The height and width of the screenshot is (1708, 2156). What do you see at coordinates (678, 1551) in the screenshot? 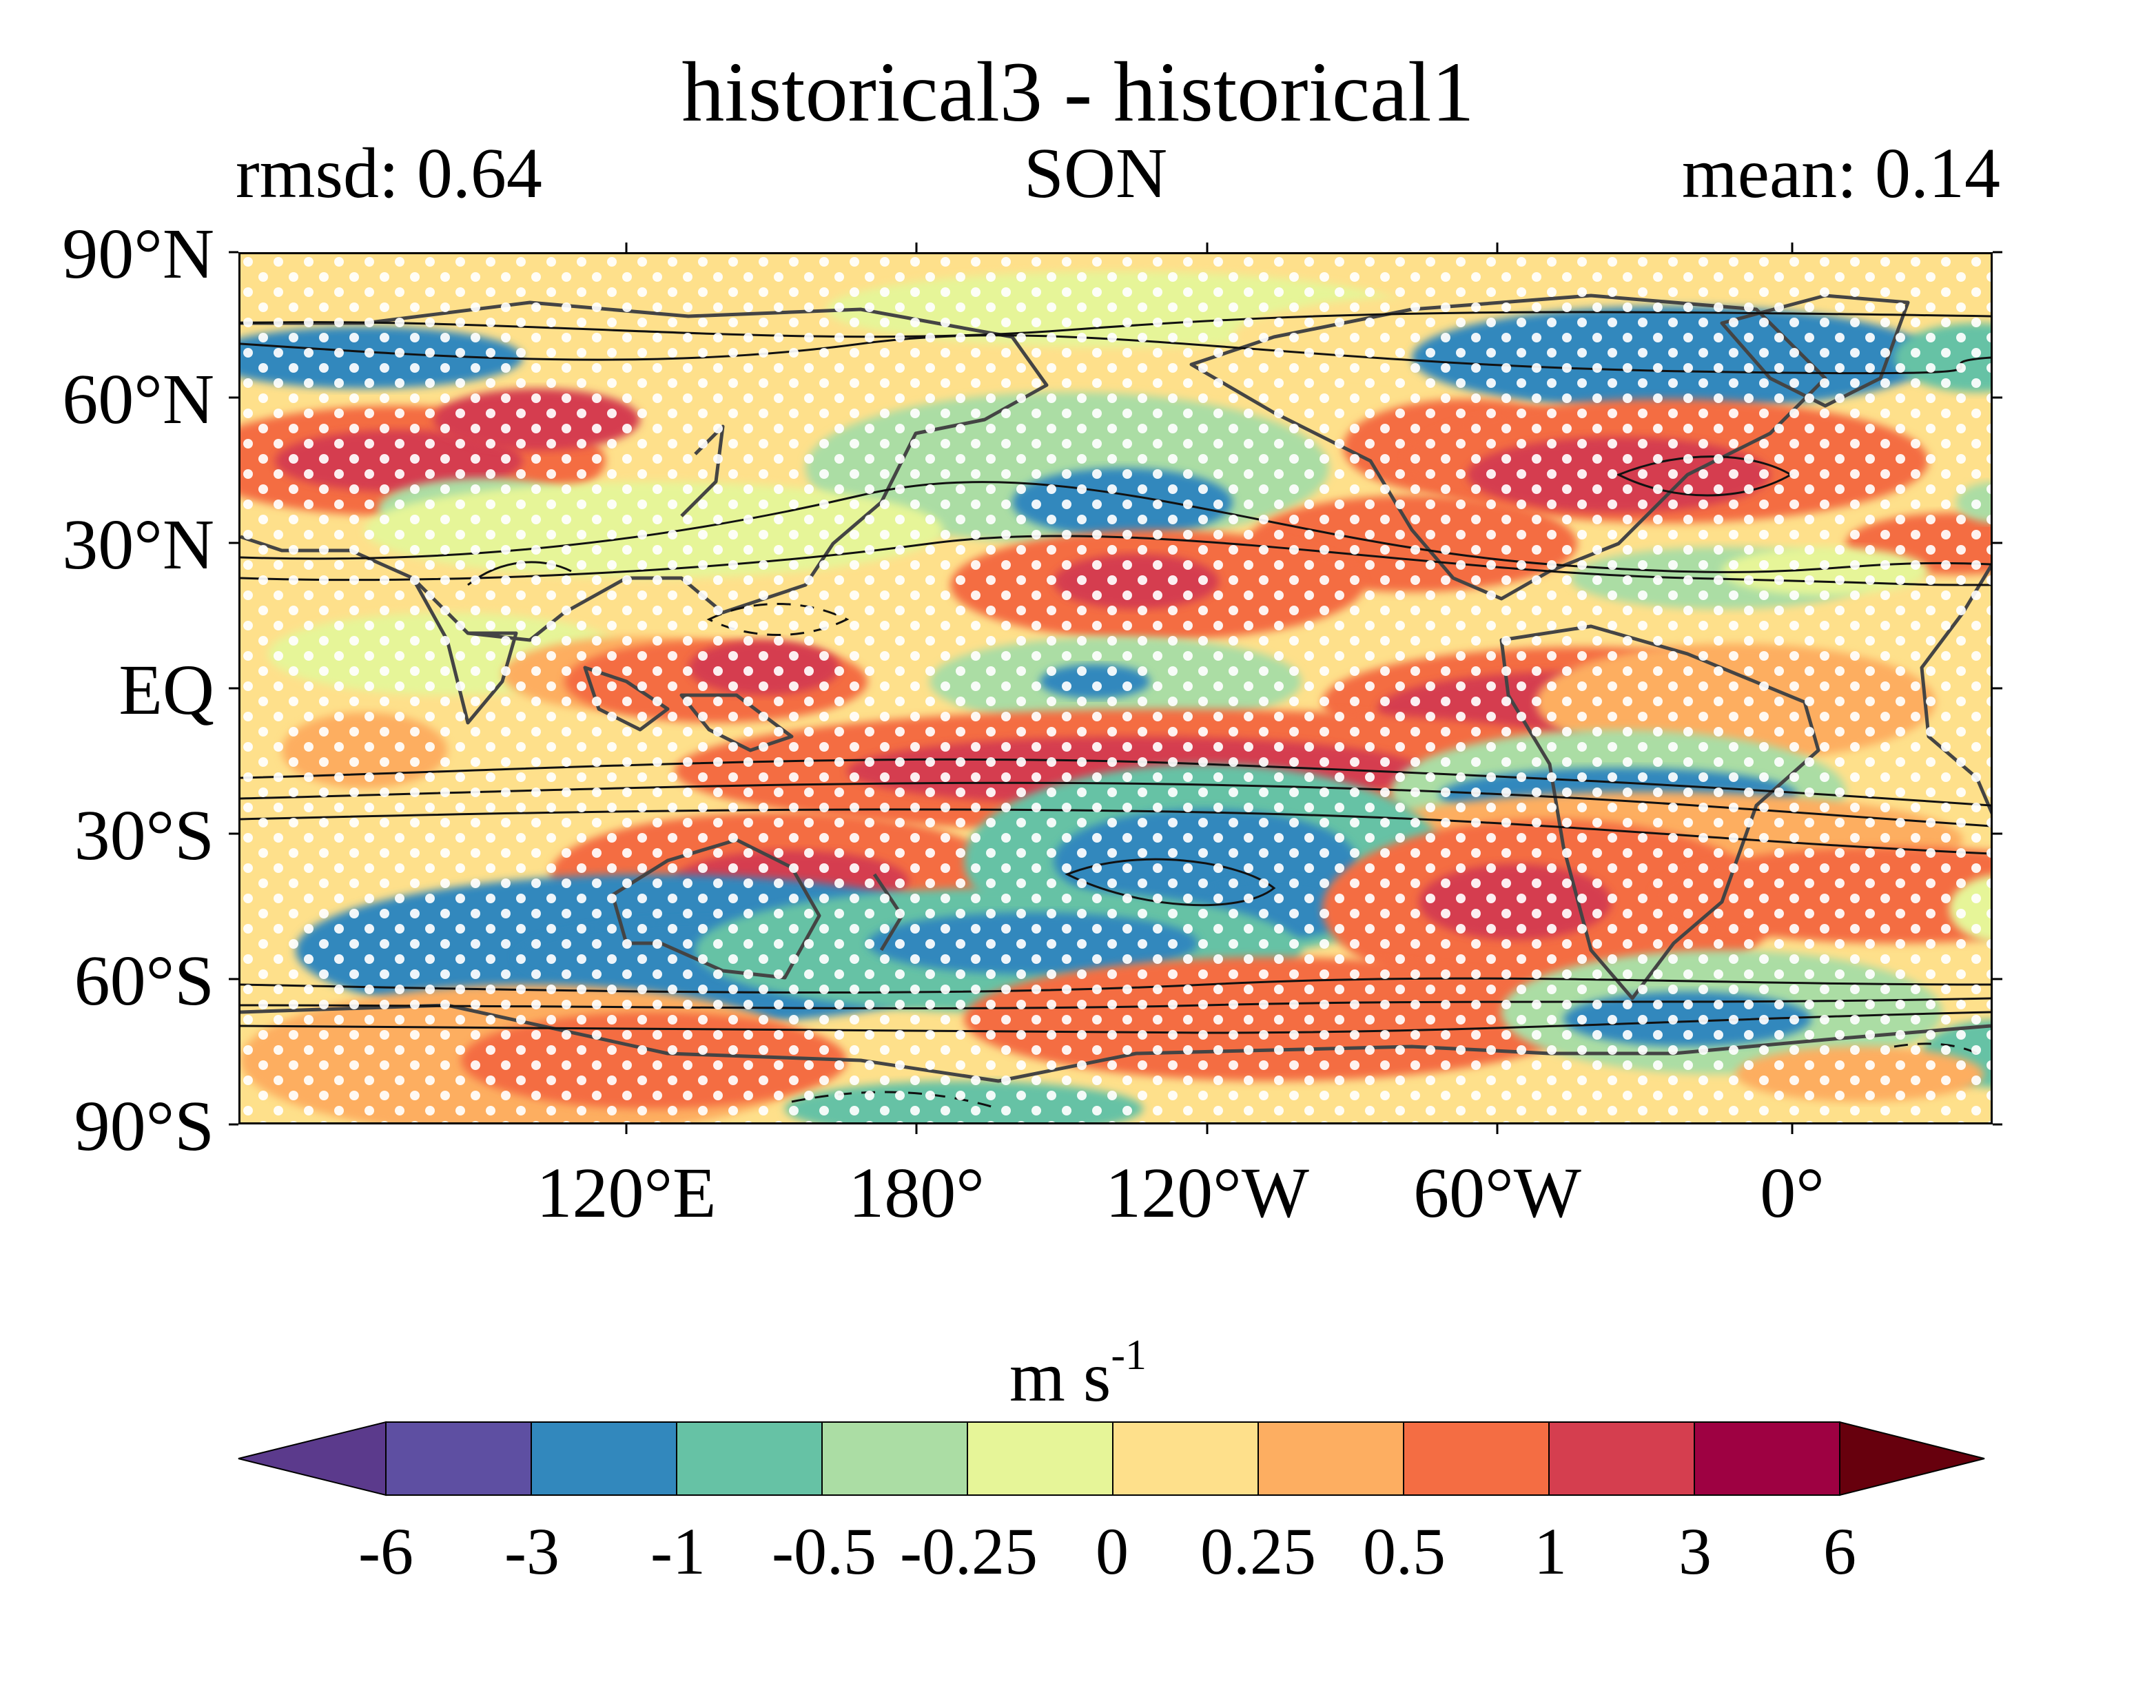
I see `colorbar-tick-label: -1` at bounding box center [678, 1551].